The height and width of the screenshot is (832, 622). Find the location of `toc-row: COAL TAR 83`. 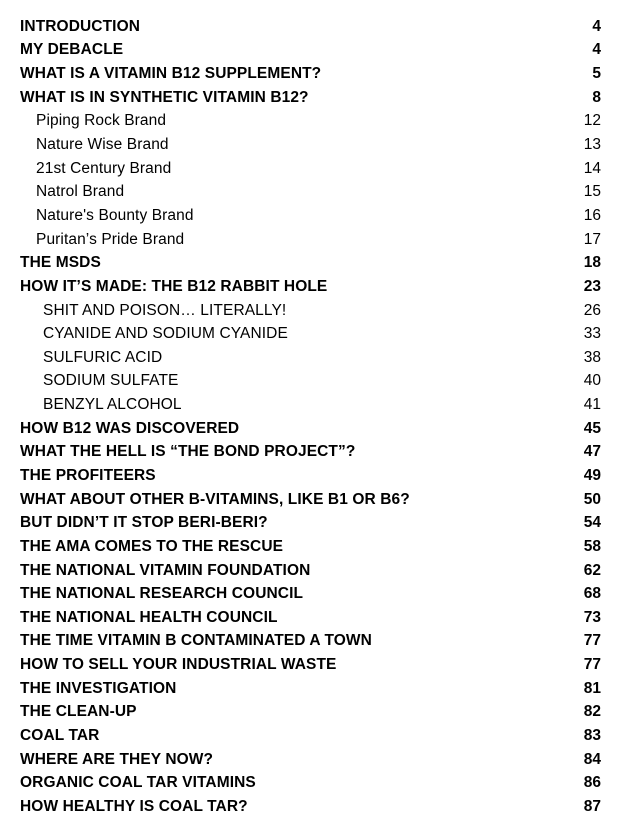

toc-row: COAL TAR 83 is located at coordinates (310, 736).